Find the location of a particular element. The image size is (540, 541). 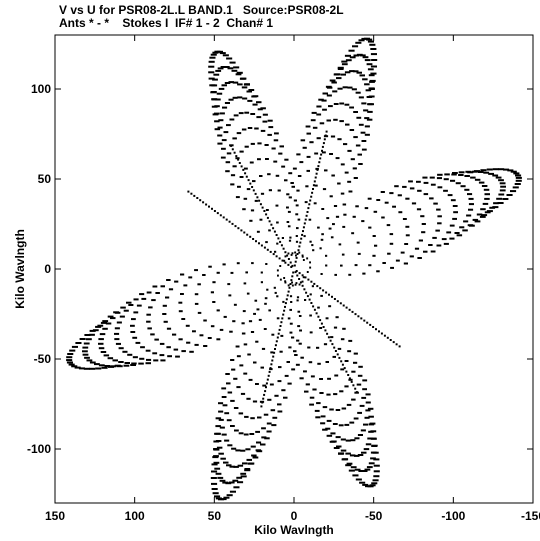

x-tick-label: 0 is located at coordinates (294, 516).